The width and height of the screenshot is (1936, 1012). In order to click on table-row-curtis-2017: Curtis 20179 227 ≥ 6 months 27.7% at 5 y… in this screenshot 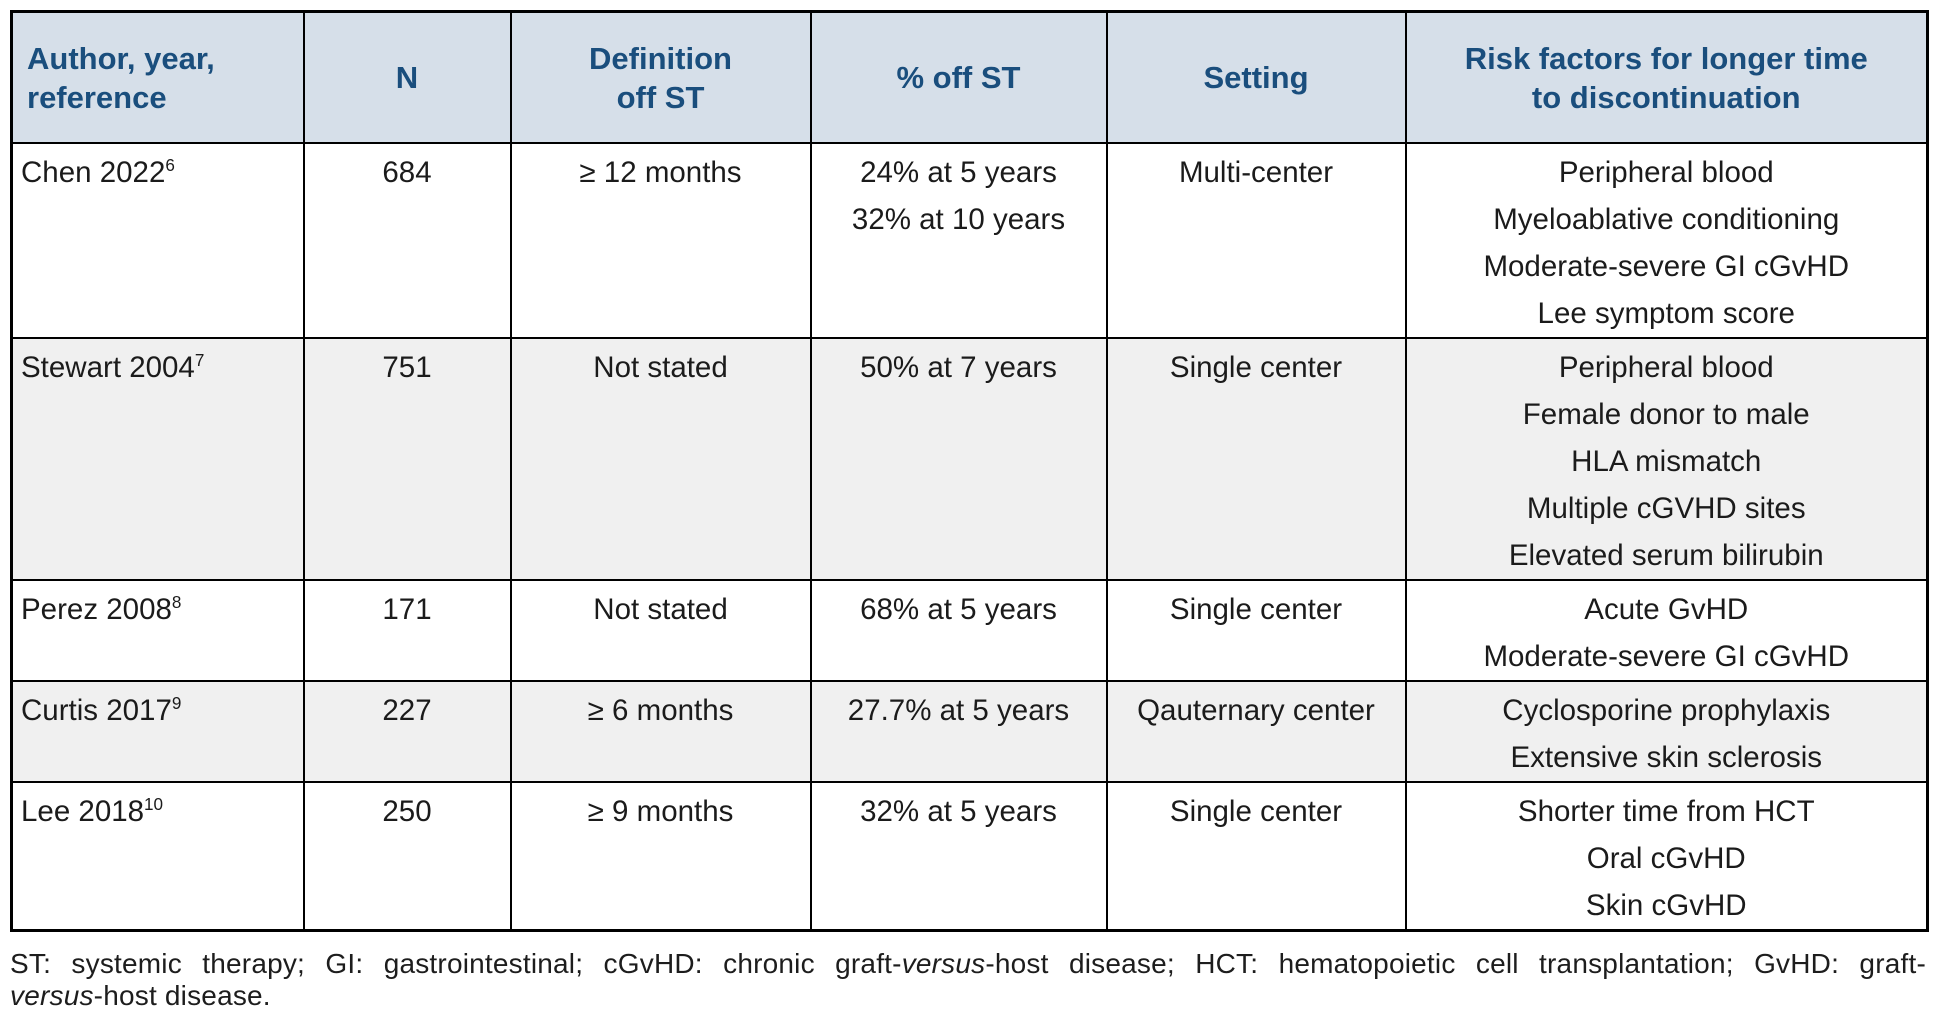, I will do `click(969, 731)`.